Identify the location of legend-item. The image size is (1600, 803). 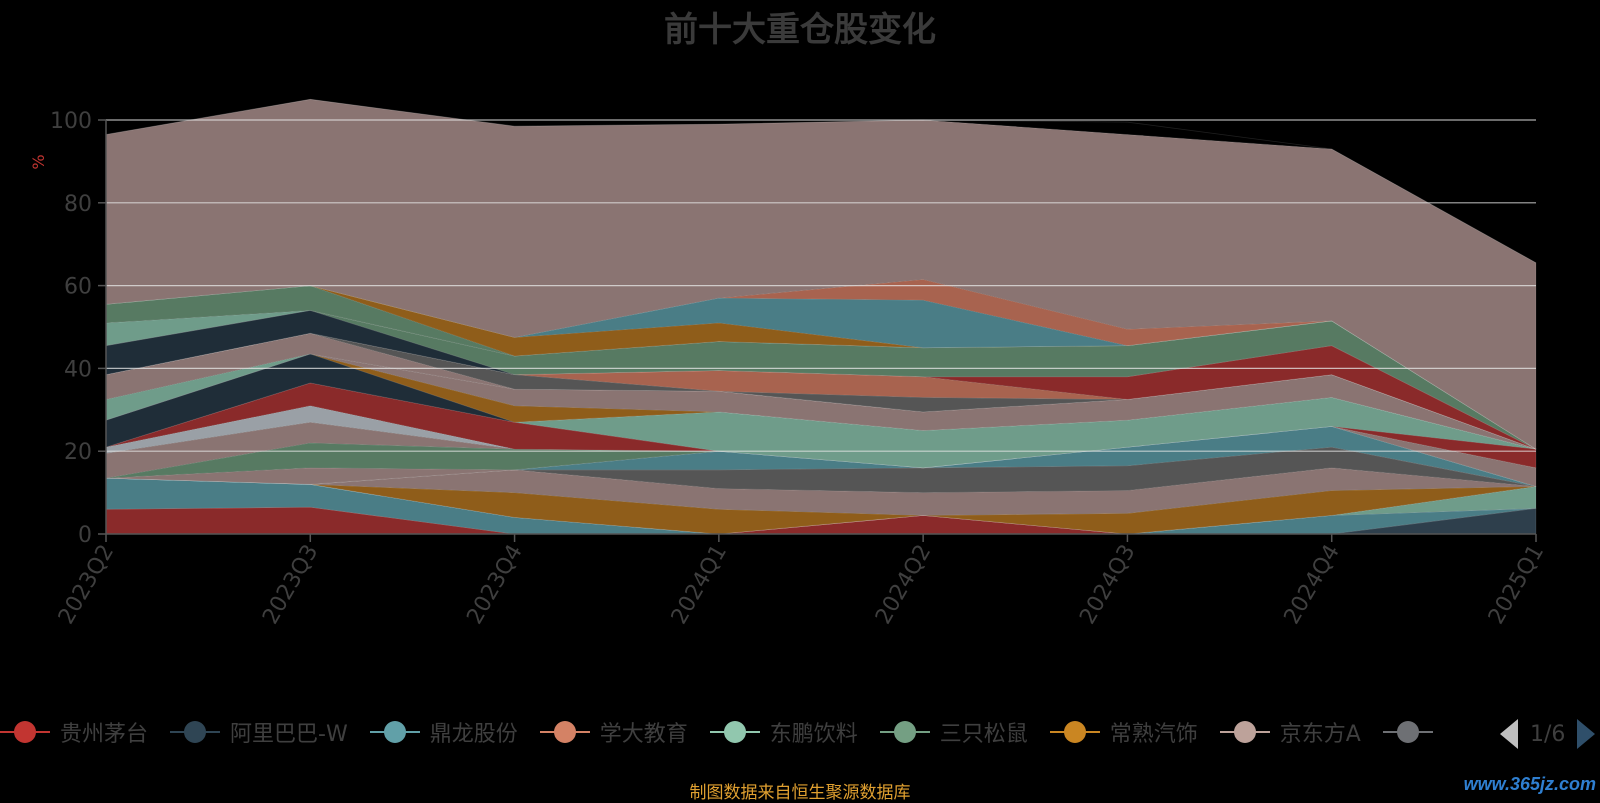
(1412, 732).